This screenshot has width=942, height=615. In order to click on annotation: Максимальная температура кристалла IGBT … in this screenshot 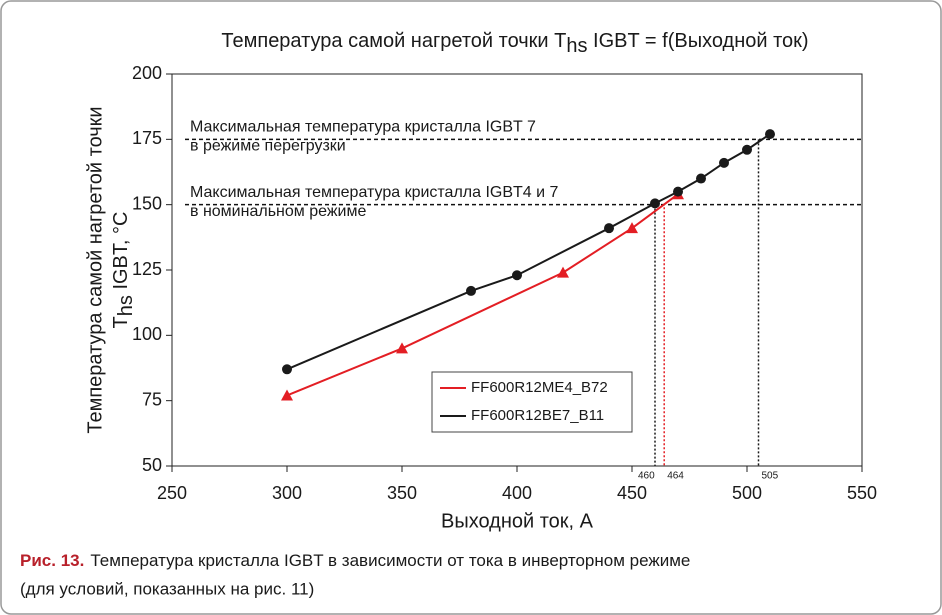, I will do `click(363, 127)`.